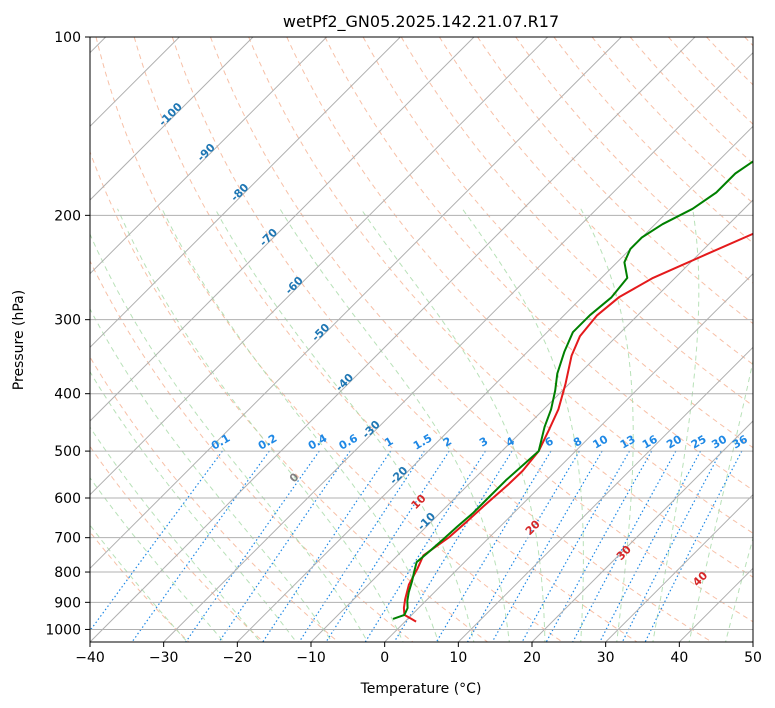  I want to click on y-tick-label: 500, so click(67, 452).